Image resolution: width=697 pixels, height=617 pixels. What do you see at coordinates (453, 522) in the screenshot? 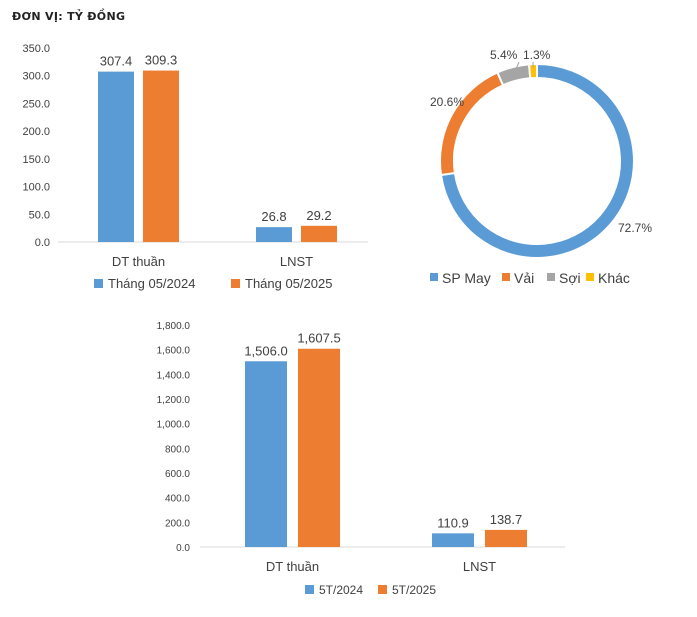
I see `data-label: 110.9` at bounding box center [453, 522].